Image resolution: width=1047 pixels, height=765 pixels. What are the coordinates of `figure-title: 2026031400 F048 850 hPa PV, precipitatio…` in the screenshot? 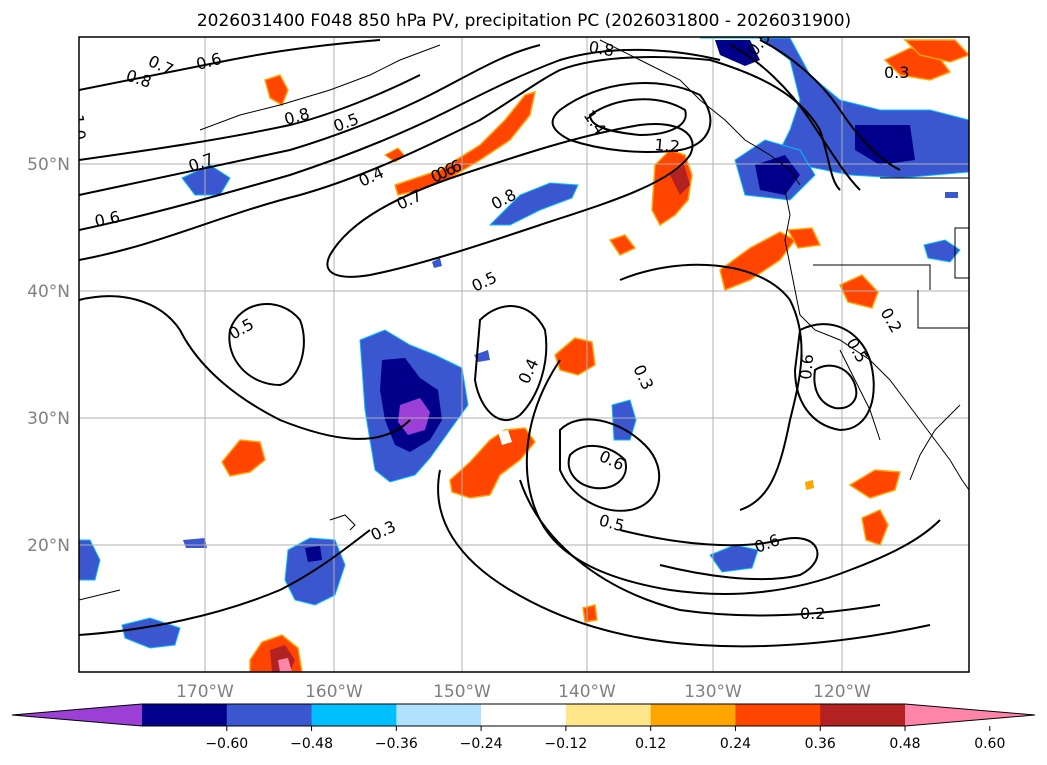 It's located at (524, 21).